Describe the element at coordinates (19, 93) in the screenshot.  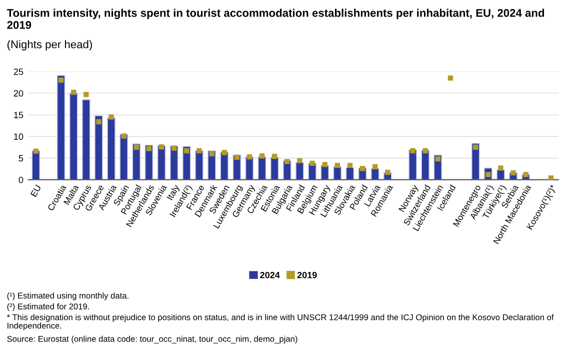
I see `y-tick-label: 20` at that location.